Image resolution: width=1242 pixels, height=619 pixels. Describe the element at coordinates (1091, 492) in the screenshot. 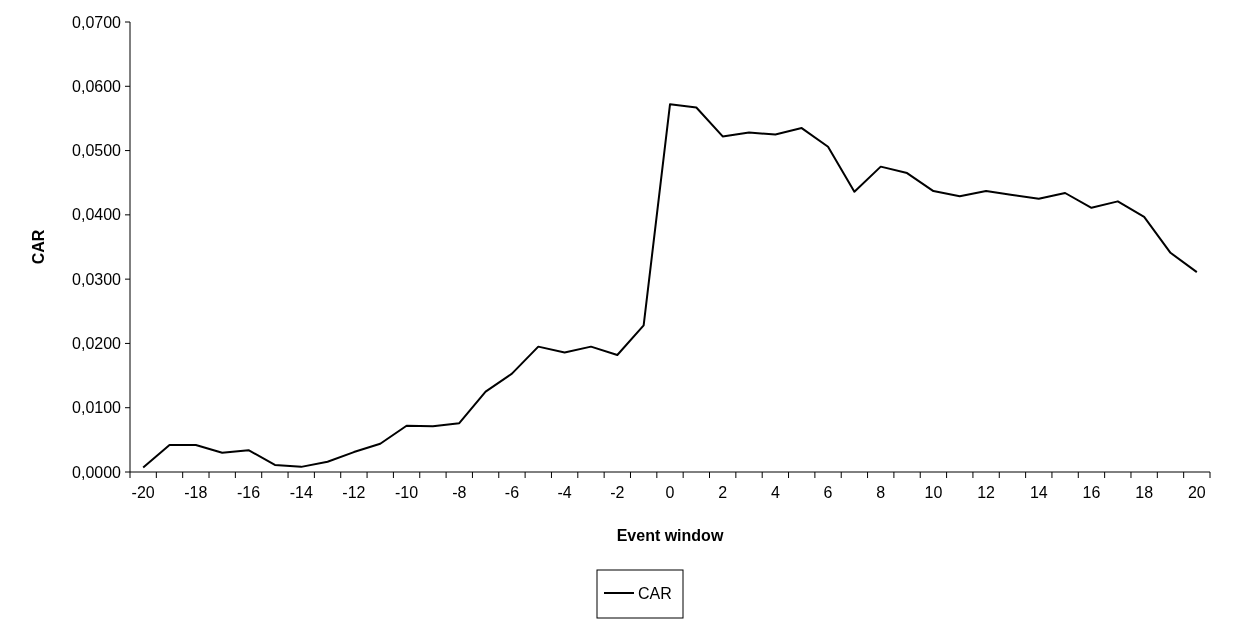

I see `x-tick-label: 16` at that location.